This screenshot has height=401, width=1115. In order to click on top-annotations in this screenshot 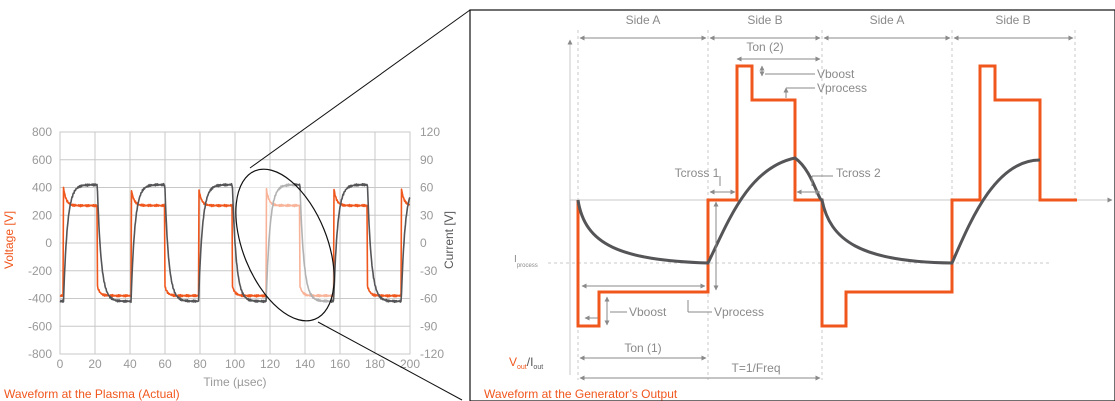, I will do `click(787, 81)`.